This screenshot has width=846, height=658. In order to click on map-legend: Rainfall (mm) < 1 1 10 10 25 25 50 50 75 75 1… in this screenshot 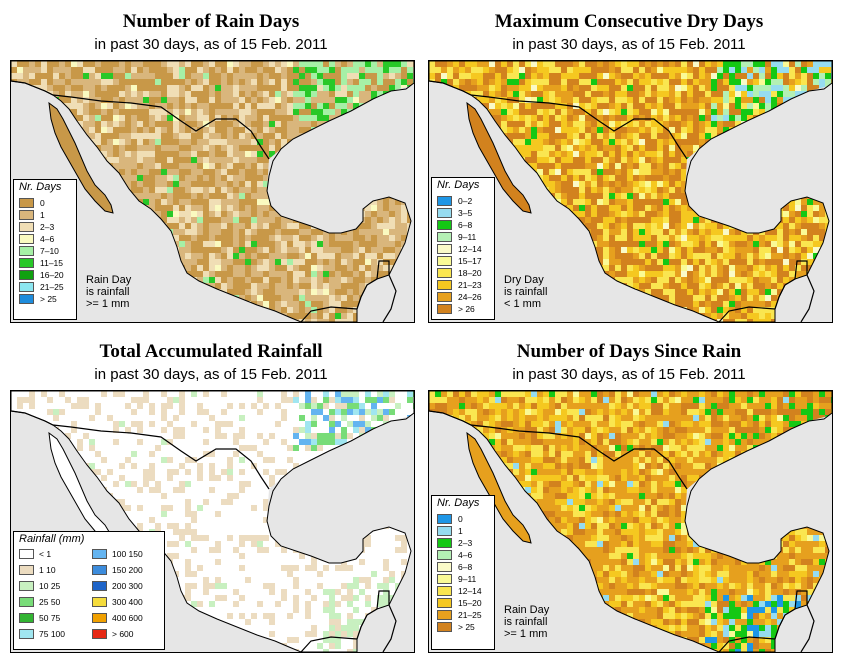, I will do `click(89, 590)`.